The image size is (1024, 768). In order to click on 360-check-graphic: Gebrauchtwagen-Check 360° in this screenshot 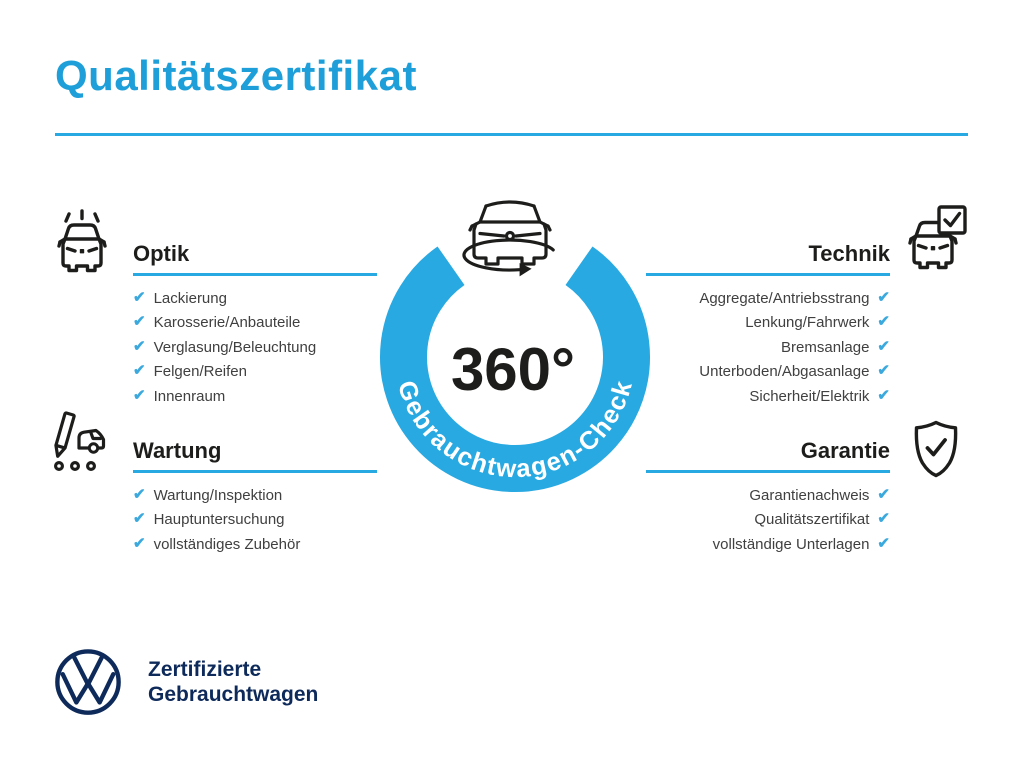, I will do `click(515, 348)`.